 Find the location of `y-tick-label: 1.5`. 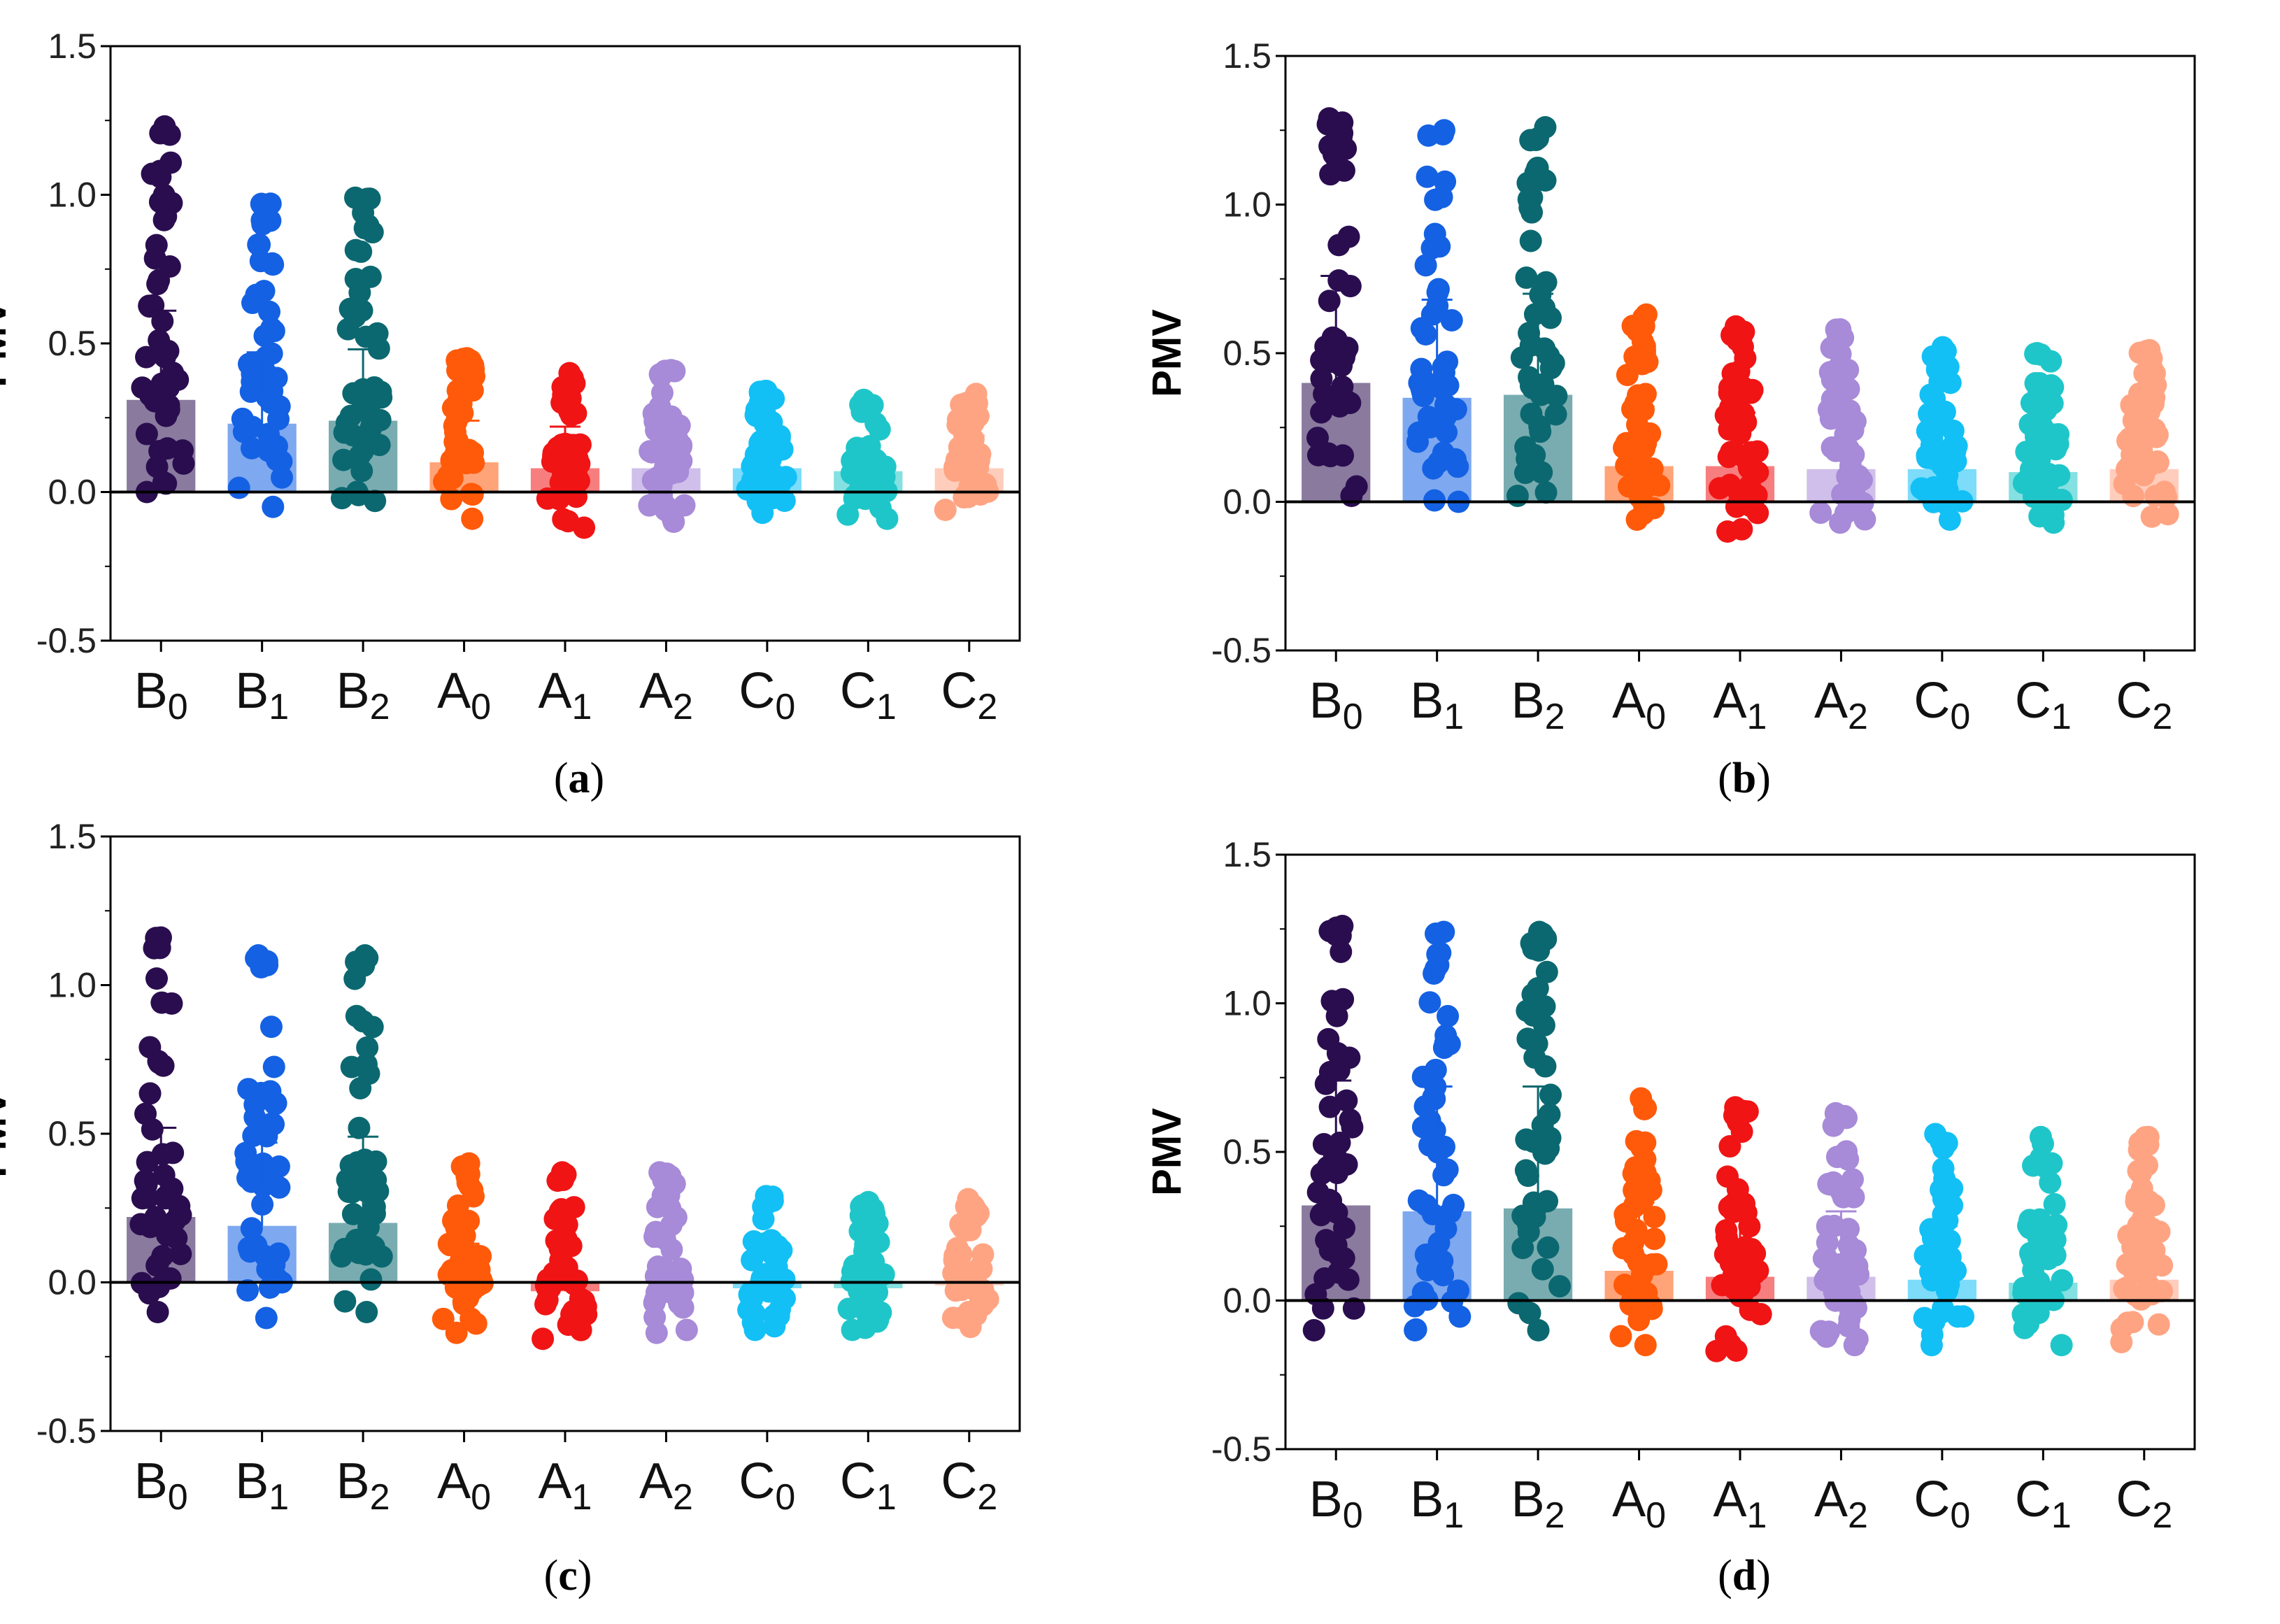

y-tick-label: 1.5 is located at coordinates (1247, 56).